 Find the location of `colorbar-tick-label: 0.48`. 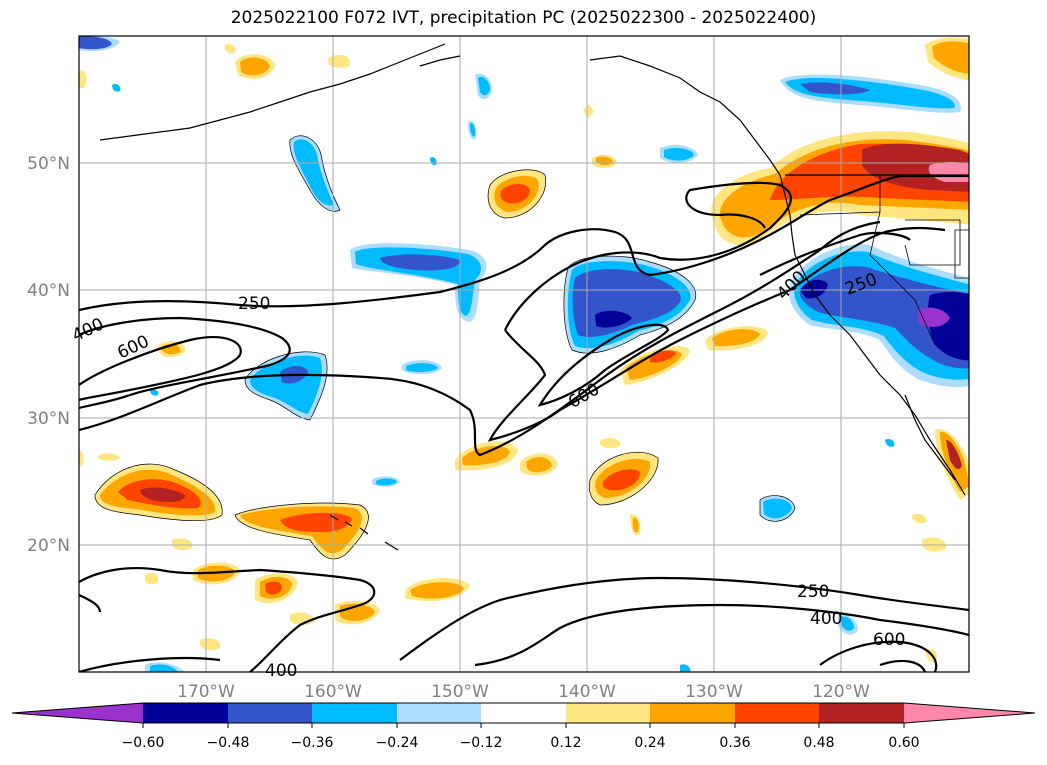

colorbar-tick-label: 0.48 is located at coordinates (818, 743).